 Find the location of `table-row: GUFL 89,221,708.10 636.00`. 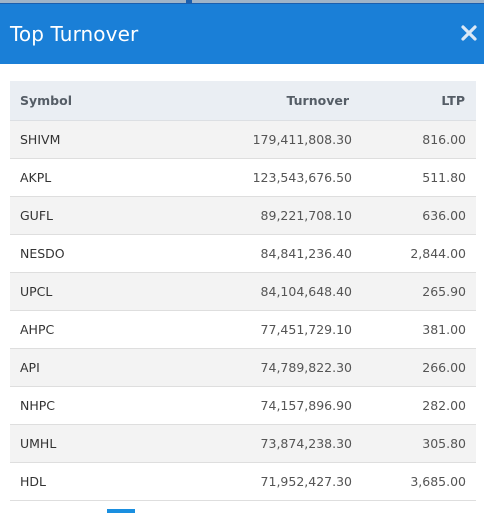

table-row: GUFL 89,221,708.10 636.00 is located at coordinates (243, 215).